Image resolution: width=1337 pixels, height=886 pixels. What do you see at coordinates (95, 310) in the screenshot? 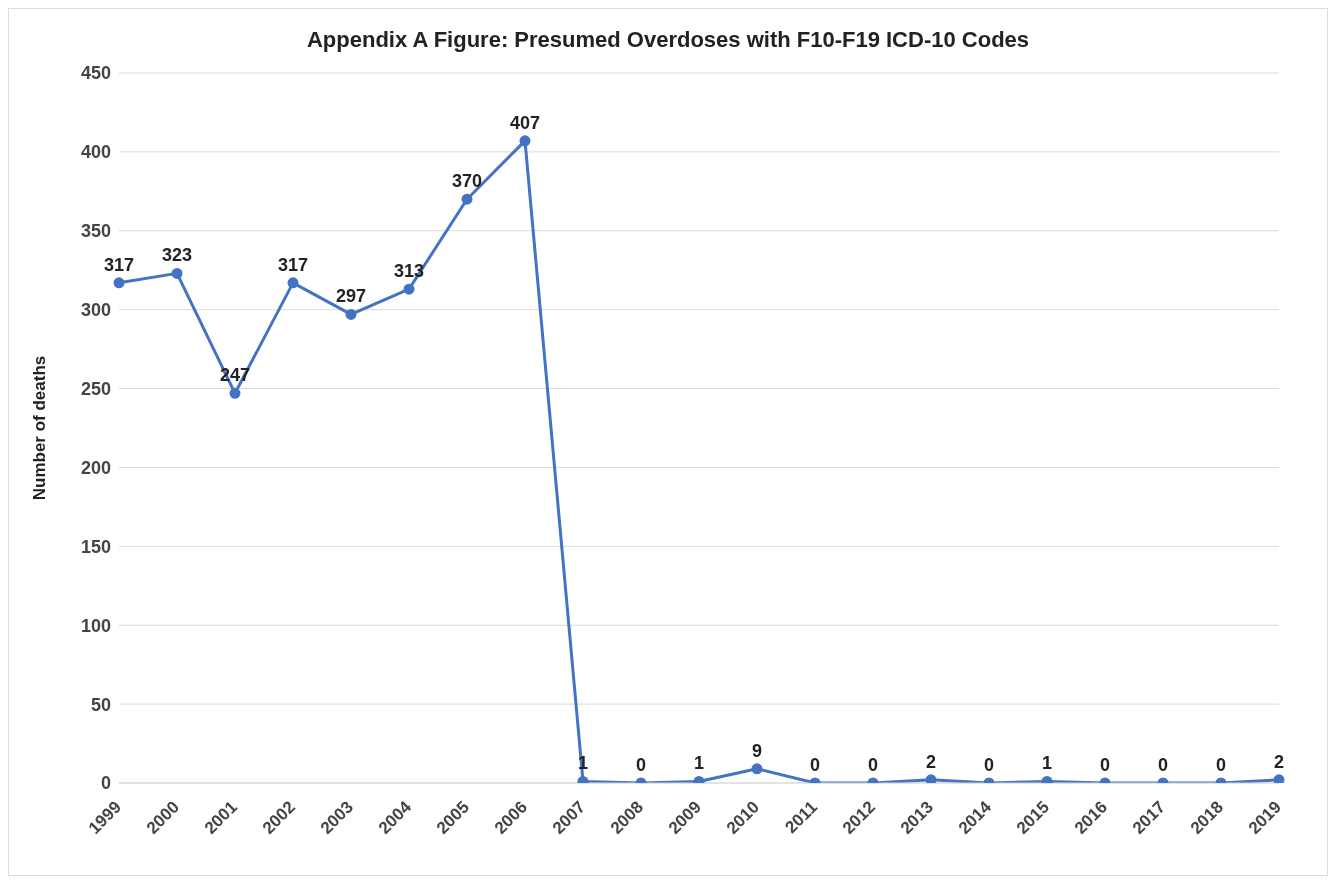
I see `y-tick-label: 300` at bounding box center [95, 310].